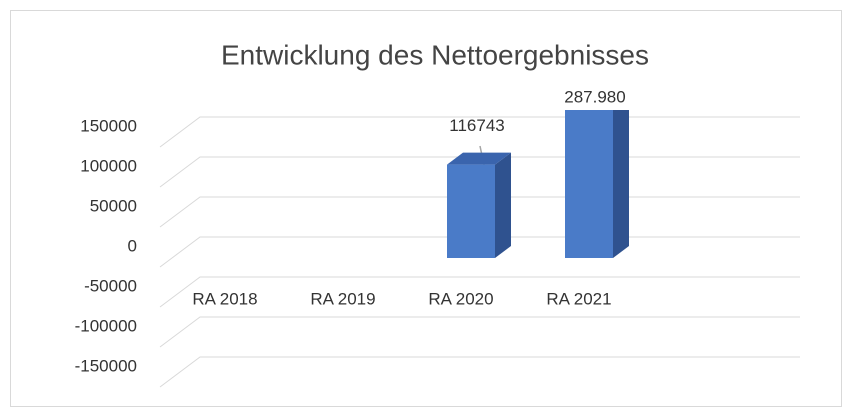 The height and width of the screenshot is (417, 852). I want to click on y-tick-label: 0, so click(132, 245).